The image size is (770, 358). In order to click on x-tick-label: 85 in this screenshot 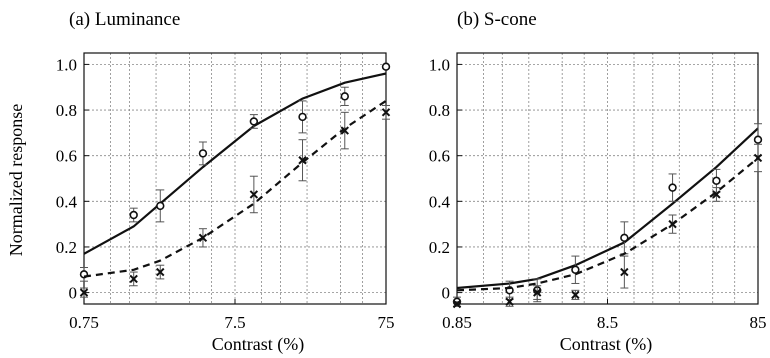, I will do `click(758, 322)`.